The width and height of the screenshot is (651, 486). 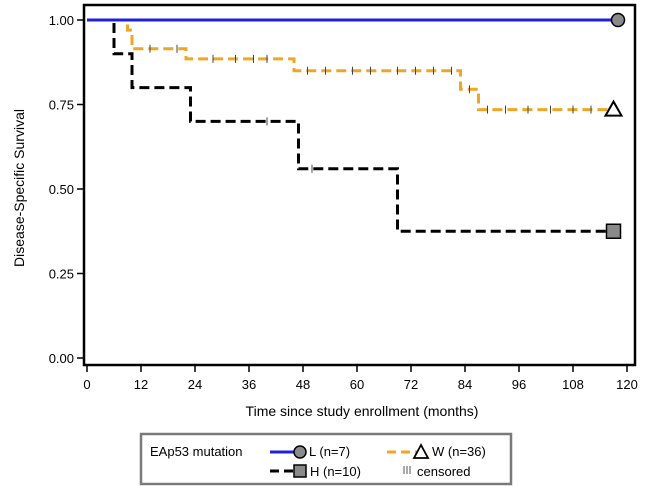 What do you see at coordinates (627, 384) in the screenshot?
I see `x-tick-label: 120` at bounding box center [627, 384].